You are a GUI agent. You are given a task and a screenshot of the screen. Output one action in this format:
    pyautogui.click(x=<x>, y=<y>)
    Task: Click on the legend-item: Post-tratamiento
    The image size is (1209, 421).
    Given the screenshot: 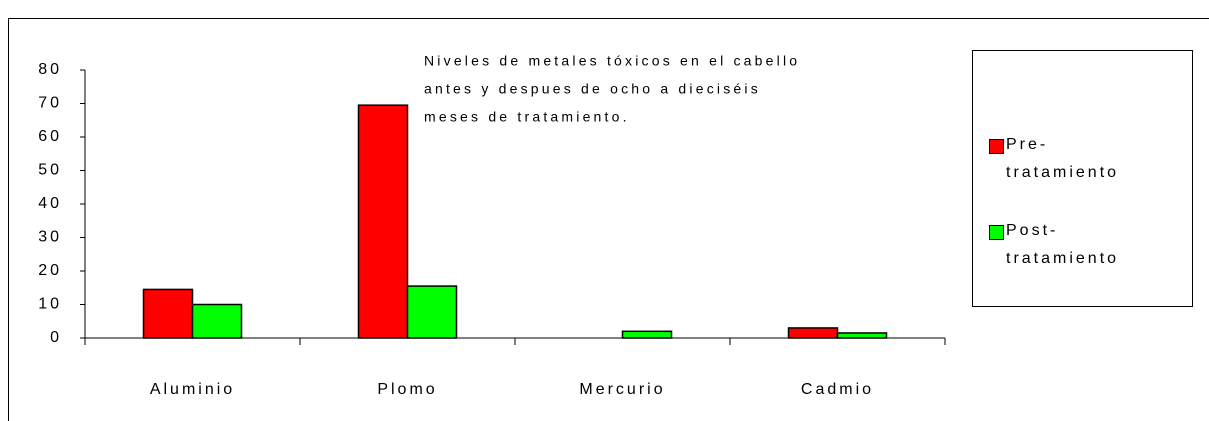 What is the action you would take?
    pyautogui.click(x=1089, y=247)
    